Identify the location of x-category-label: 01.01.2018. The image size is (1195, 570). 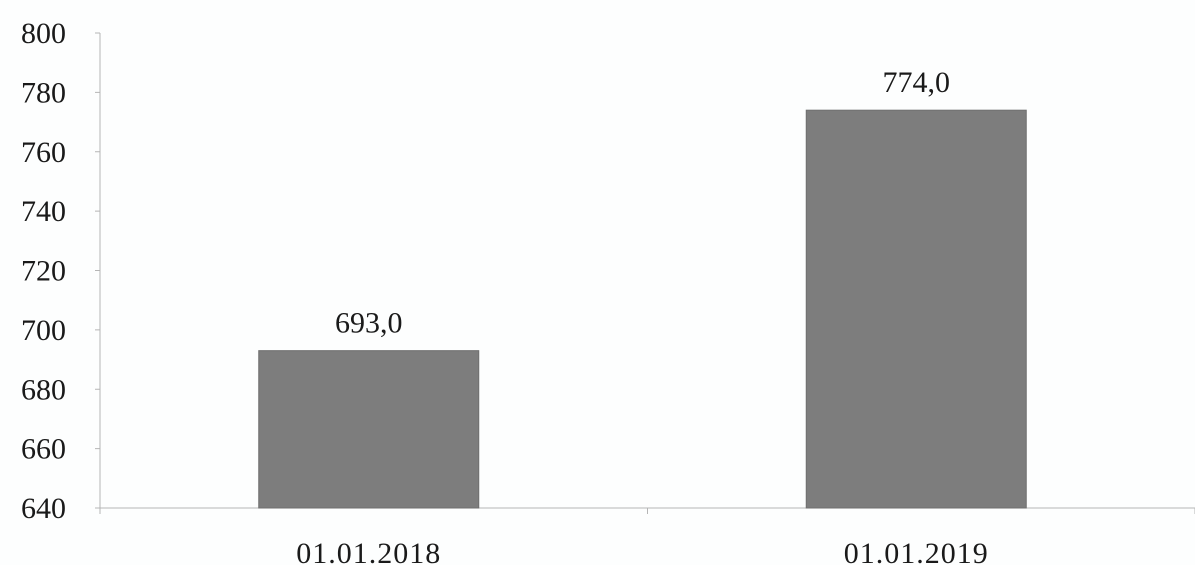
(368, 551).